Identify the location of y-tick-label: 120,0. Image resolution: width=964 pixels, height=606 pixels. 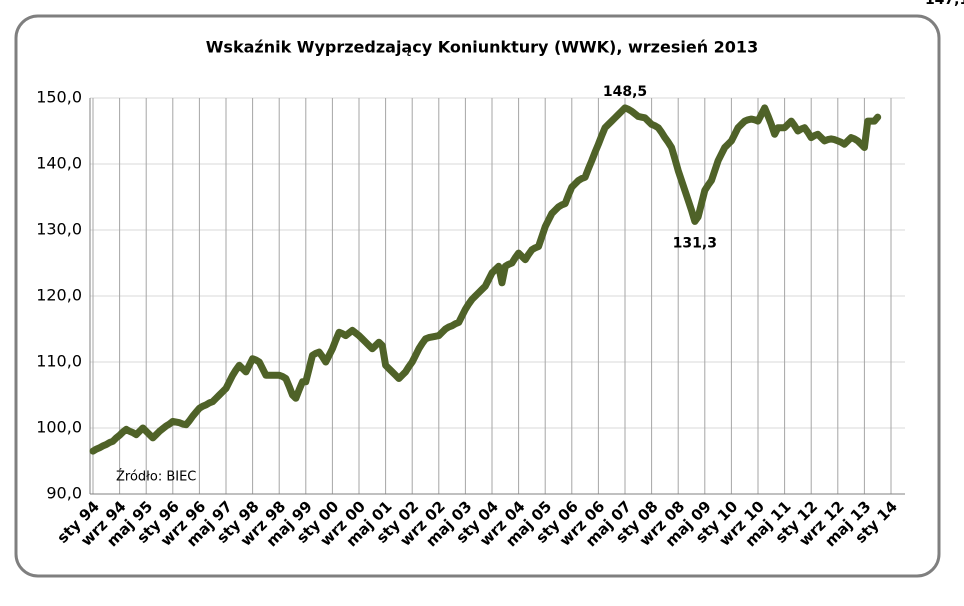
(59, 295).